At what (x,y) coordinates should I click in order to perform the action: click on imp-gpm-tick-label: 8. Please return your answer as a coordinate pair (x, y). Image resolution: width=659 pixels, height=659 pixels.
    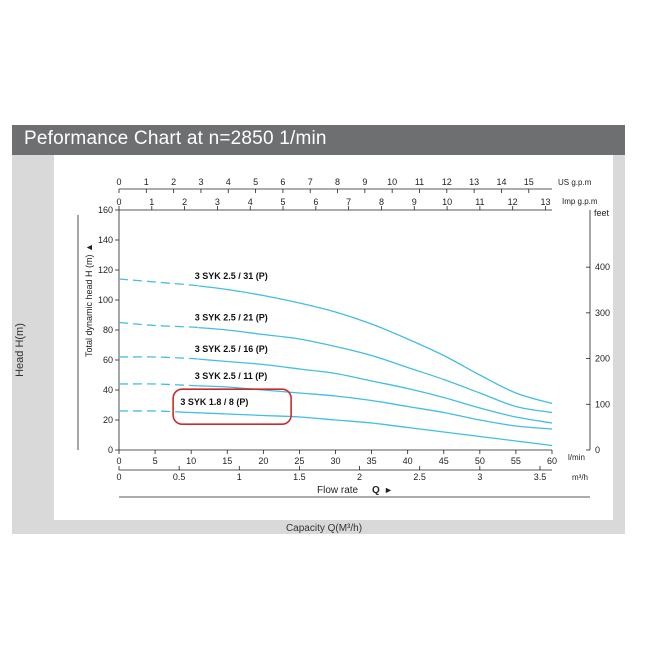
    Looking at the image, I should click on (381, 202).